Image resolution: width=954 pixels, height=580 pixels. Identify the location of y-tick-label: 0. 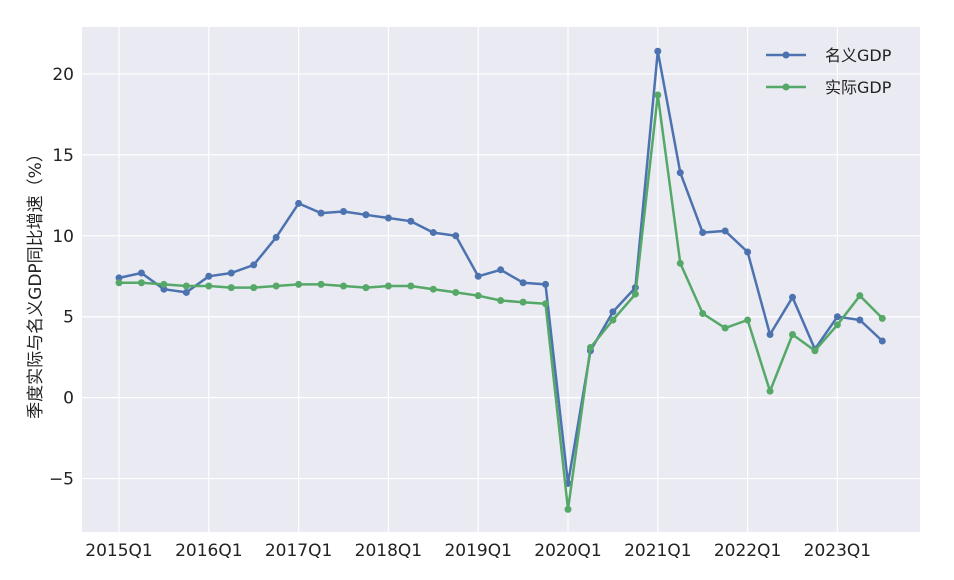
(68, 399).